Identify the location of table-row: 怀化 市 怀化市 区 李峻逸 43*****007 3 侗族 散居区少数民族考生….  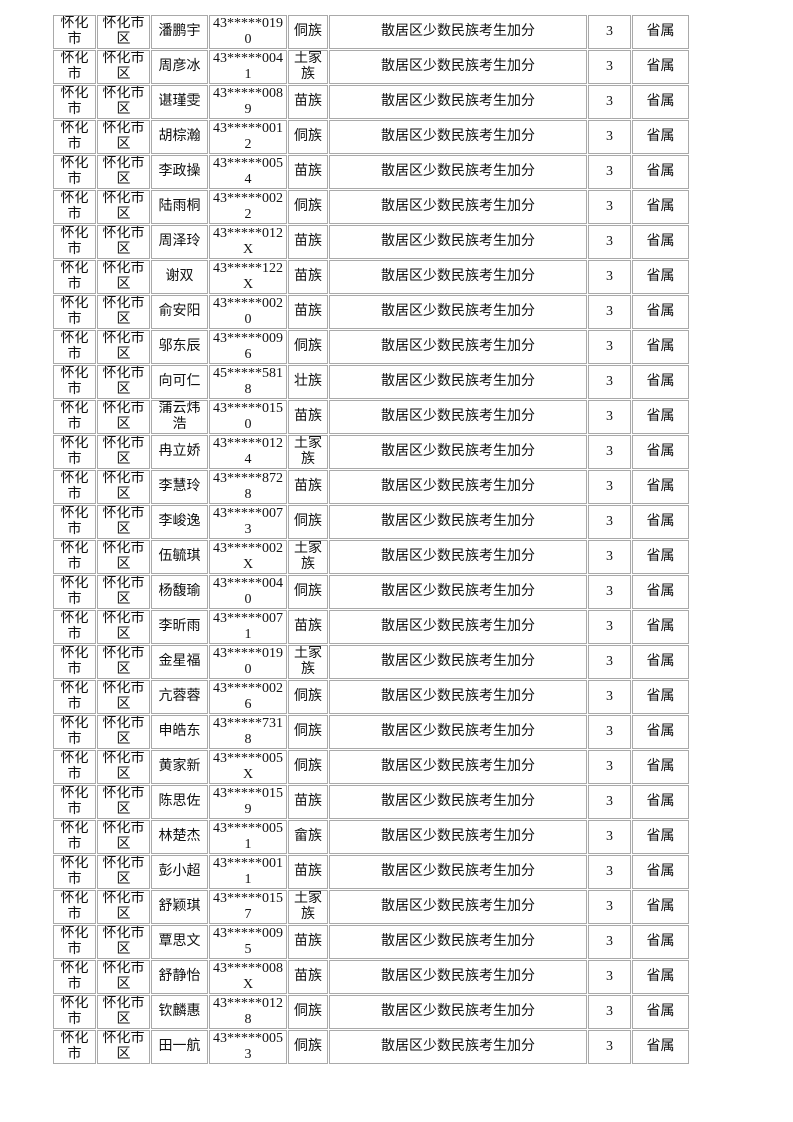
(371, 522).